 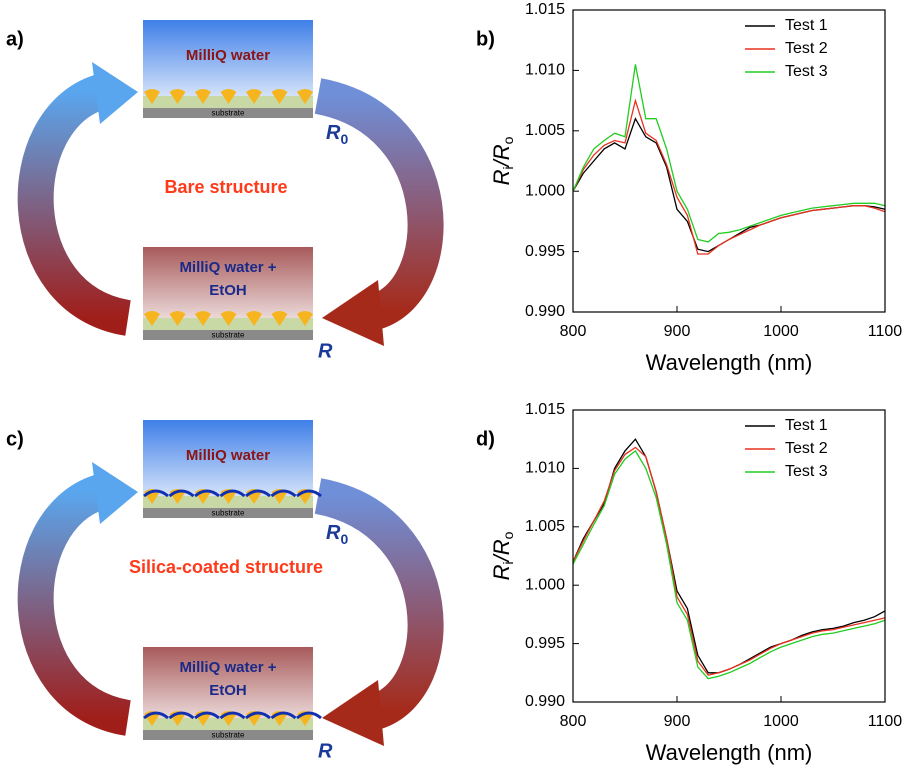 What do you see at coordinates (485, 439) in the screenshot?
I see `panel-label: d)` at bounding box center [485, 439].